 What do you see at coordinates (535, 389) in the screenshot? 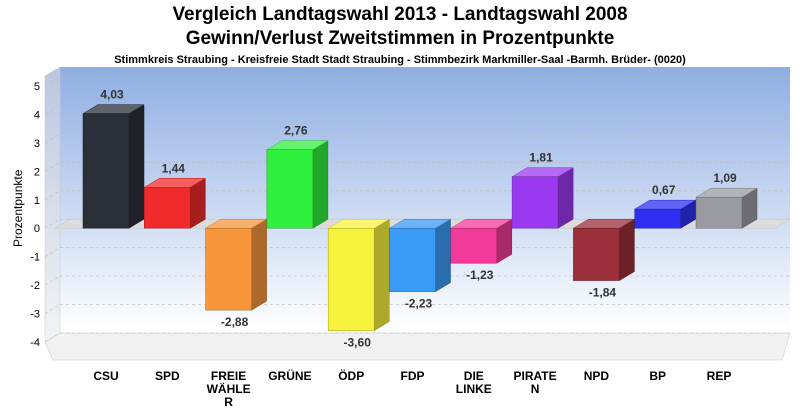
I see `x-tick-label: N` at bounding box center [535, 389].